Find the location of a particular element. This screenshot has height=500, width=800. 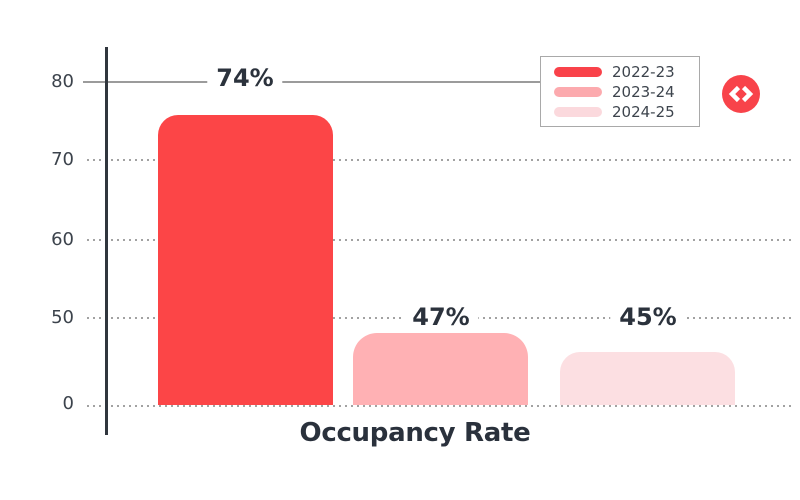

legend-item-2023-24: 2023-24 is located at coordinates (626, 92).